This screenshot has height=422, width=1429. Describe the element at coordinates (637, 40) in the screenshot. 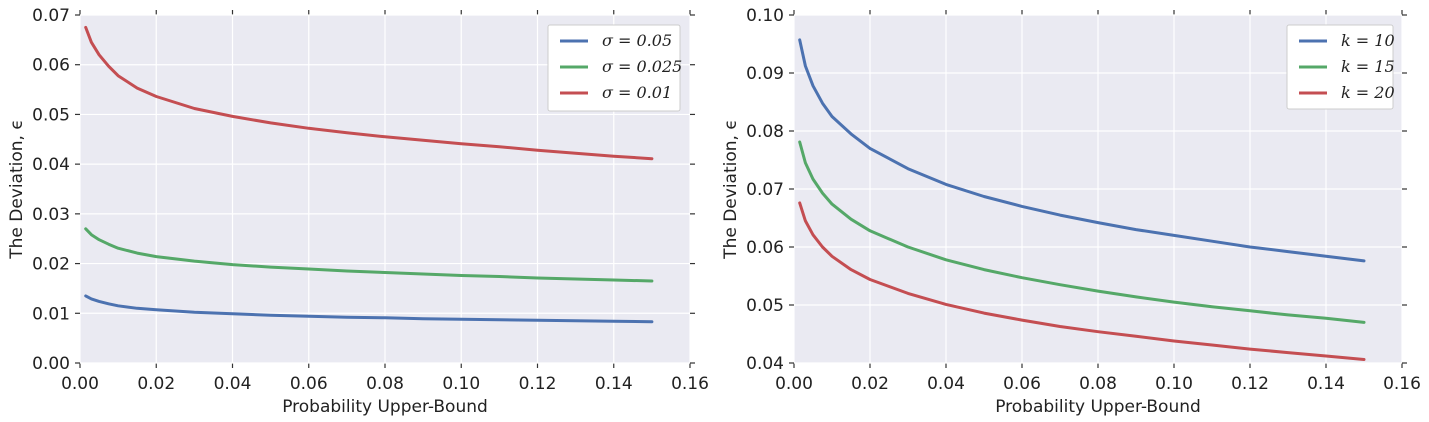

I see `legend-label-1: σ = 0.05` at that location.